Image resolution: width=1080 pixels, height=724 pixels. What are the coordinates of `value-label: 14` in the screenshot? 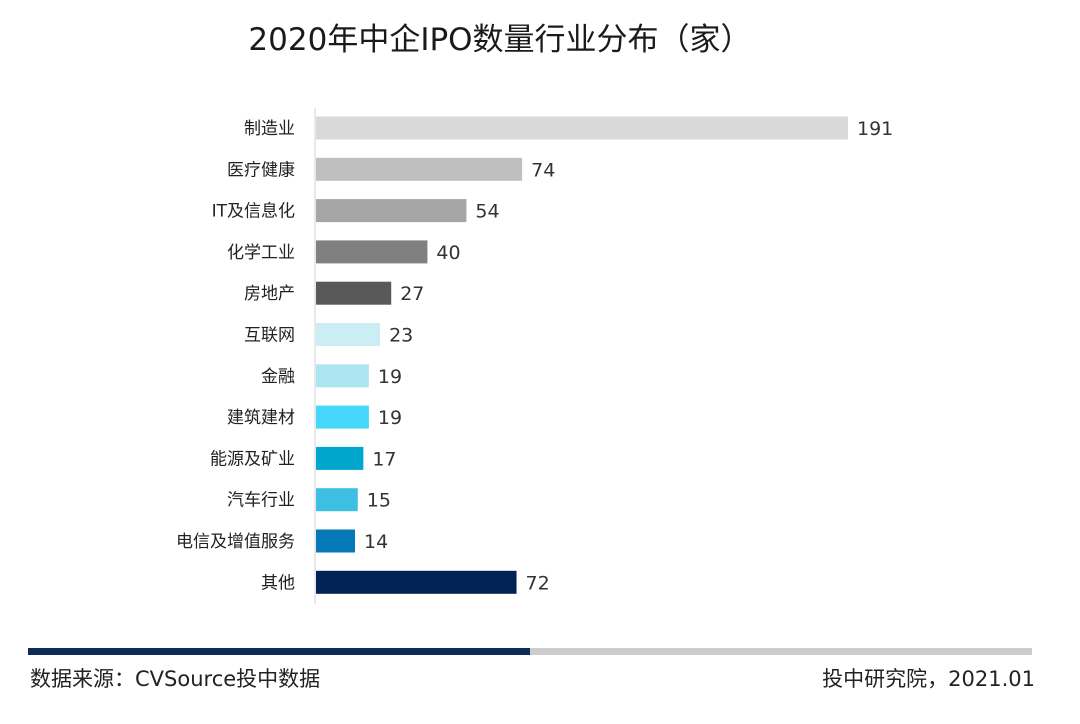 It's located at (376, 542).